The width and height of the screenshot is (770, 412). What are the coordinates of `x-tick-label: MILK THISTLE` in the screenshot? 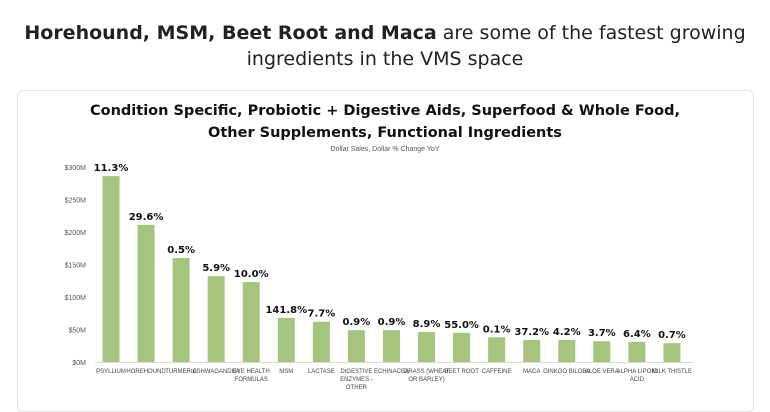 It's located at (672, 372).